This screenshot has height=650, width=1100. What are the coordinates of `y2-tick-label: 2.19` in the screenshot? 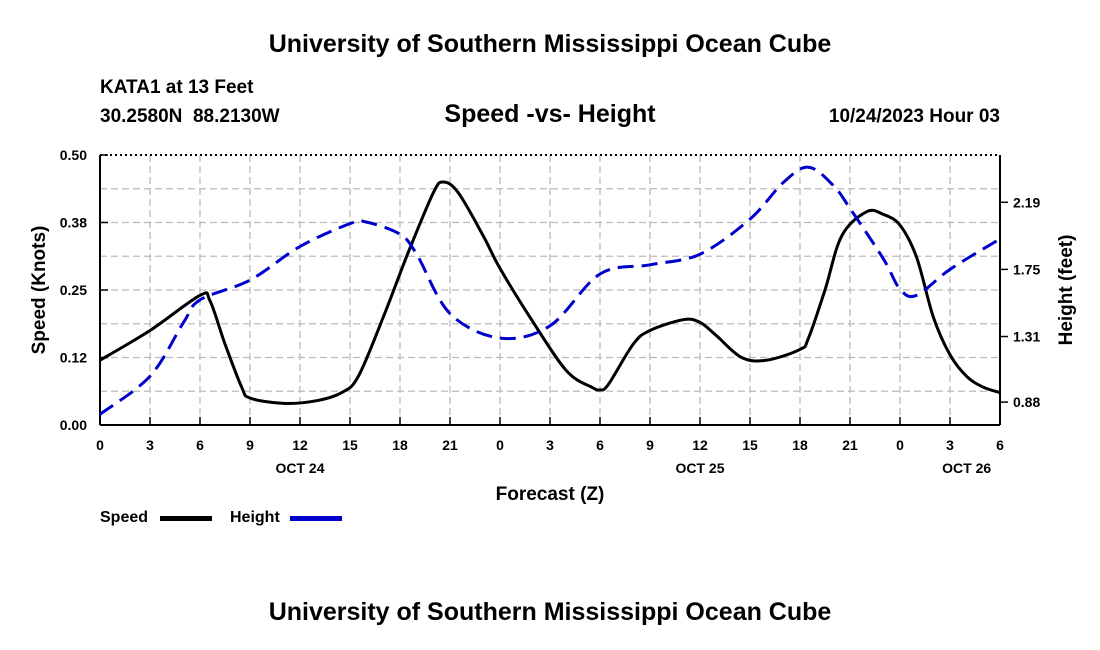 It's located at (1026, 202).